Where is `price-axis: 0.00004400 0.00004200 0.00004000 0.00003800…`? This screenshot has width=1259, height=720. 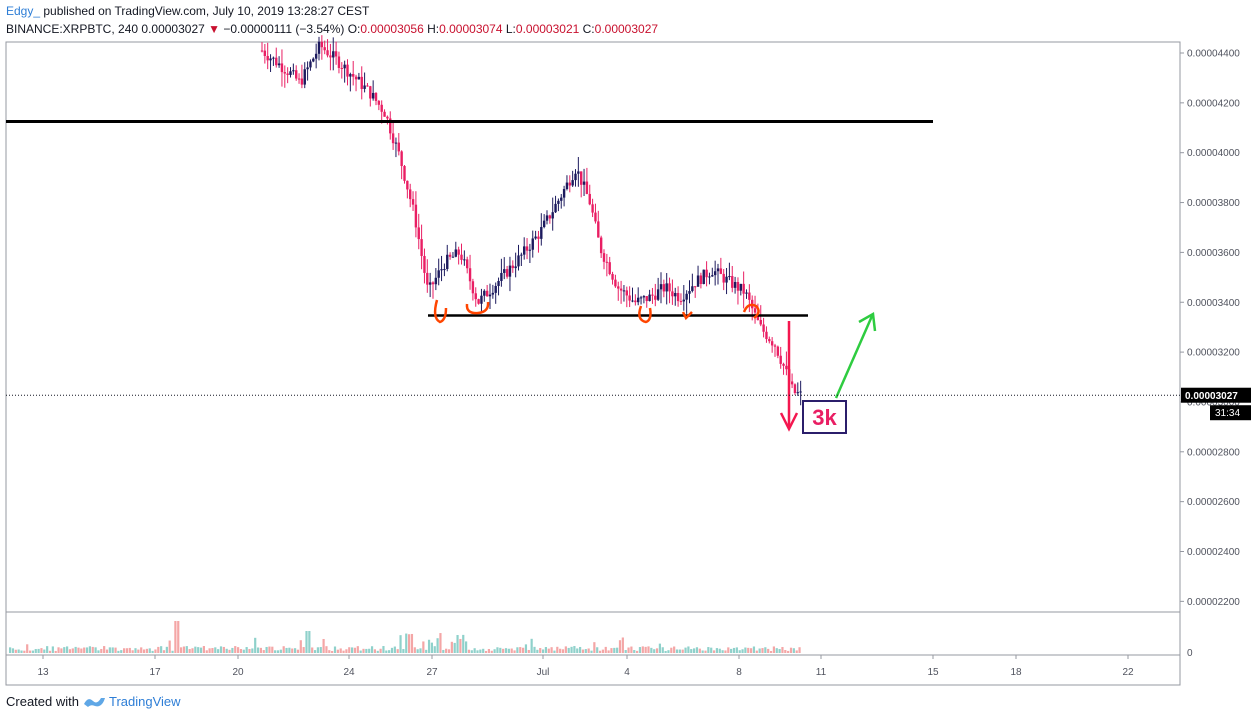
price-axis: 0.00004400 0.00004200 0.00004000 0.00003800… is located at coordinates (1210, 328).